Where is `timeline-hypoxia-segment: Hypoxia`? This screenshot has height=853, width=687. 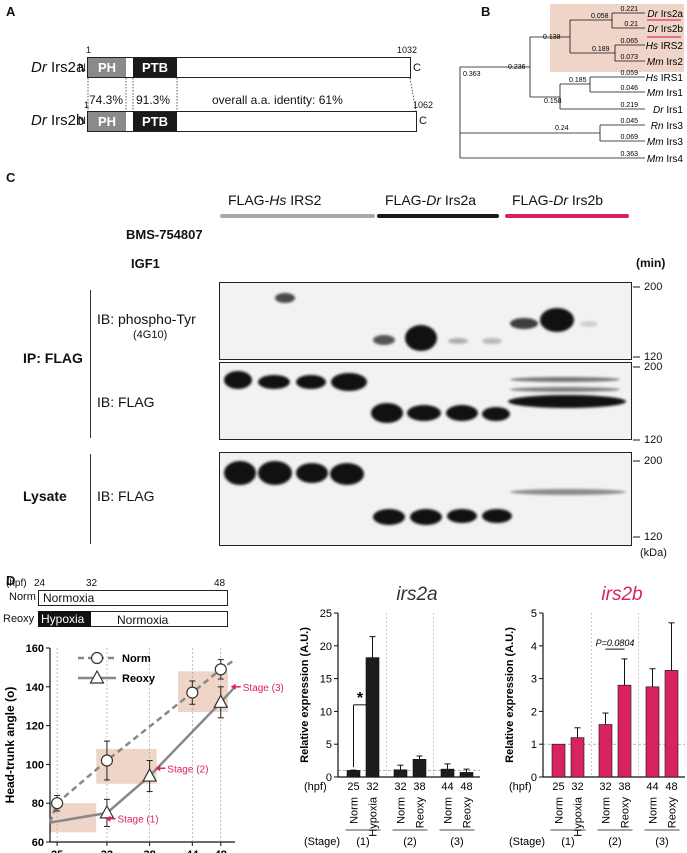 timeline-hypoxia-segment: Hypoxia is located at coordinates (64, 619).